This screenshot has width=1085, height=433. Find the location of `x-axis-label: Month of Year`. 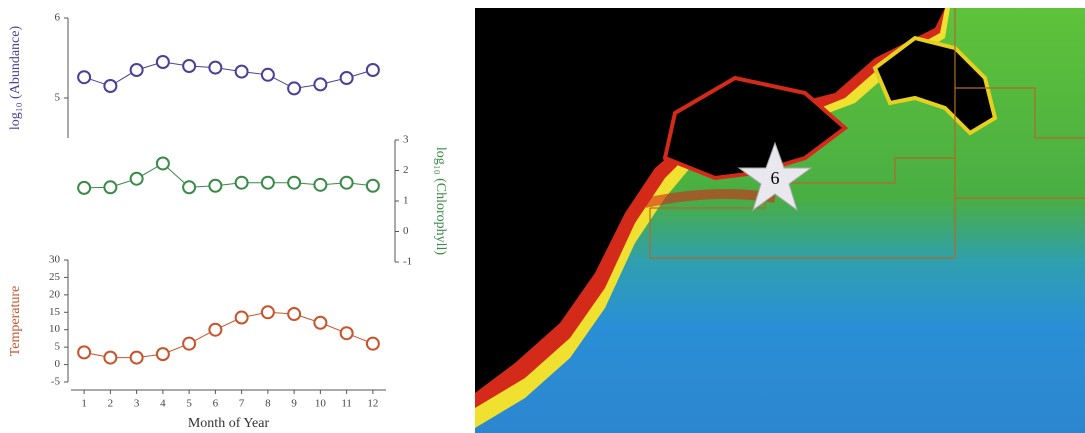

x-axis-label: Month of Year is located at coordinates (229, 423).